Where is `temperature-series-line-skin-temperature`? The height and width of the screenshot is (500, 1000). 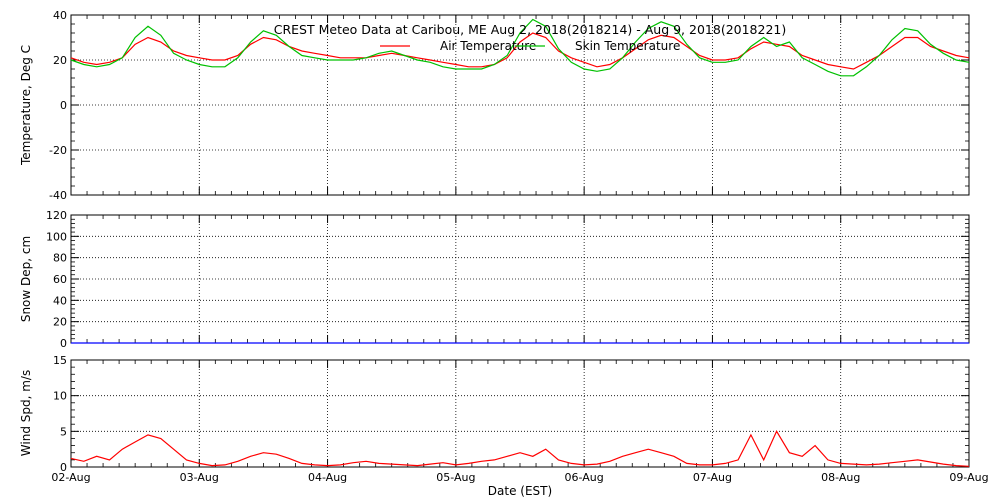 temperature-series-line-skin-temperature is located at coordinates (520, 47).